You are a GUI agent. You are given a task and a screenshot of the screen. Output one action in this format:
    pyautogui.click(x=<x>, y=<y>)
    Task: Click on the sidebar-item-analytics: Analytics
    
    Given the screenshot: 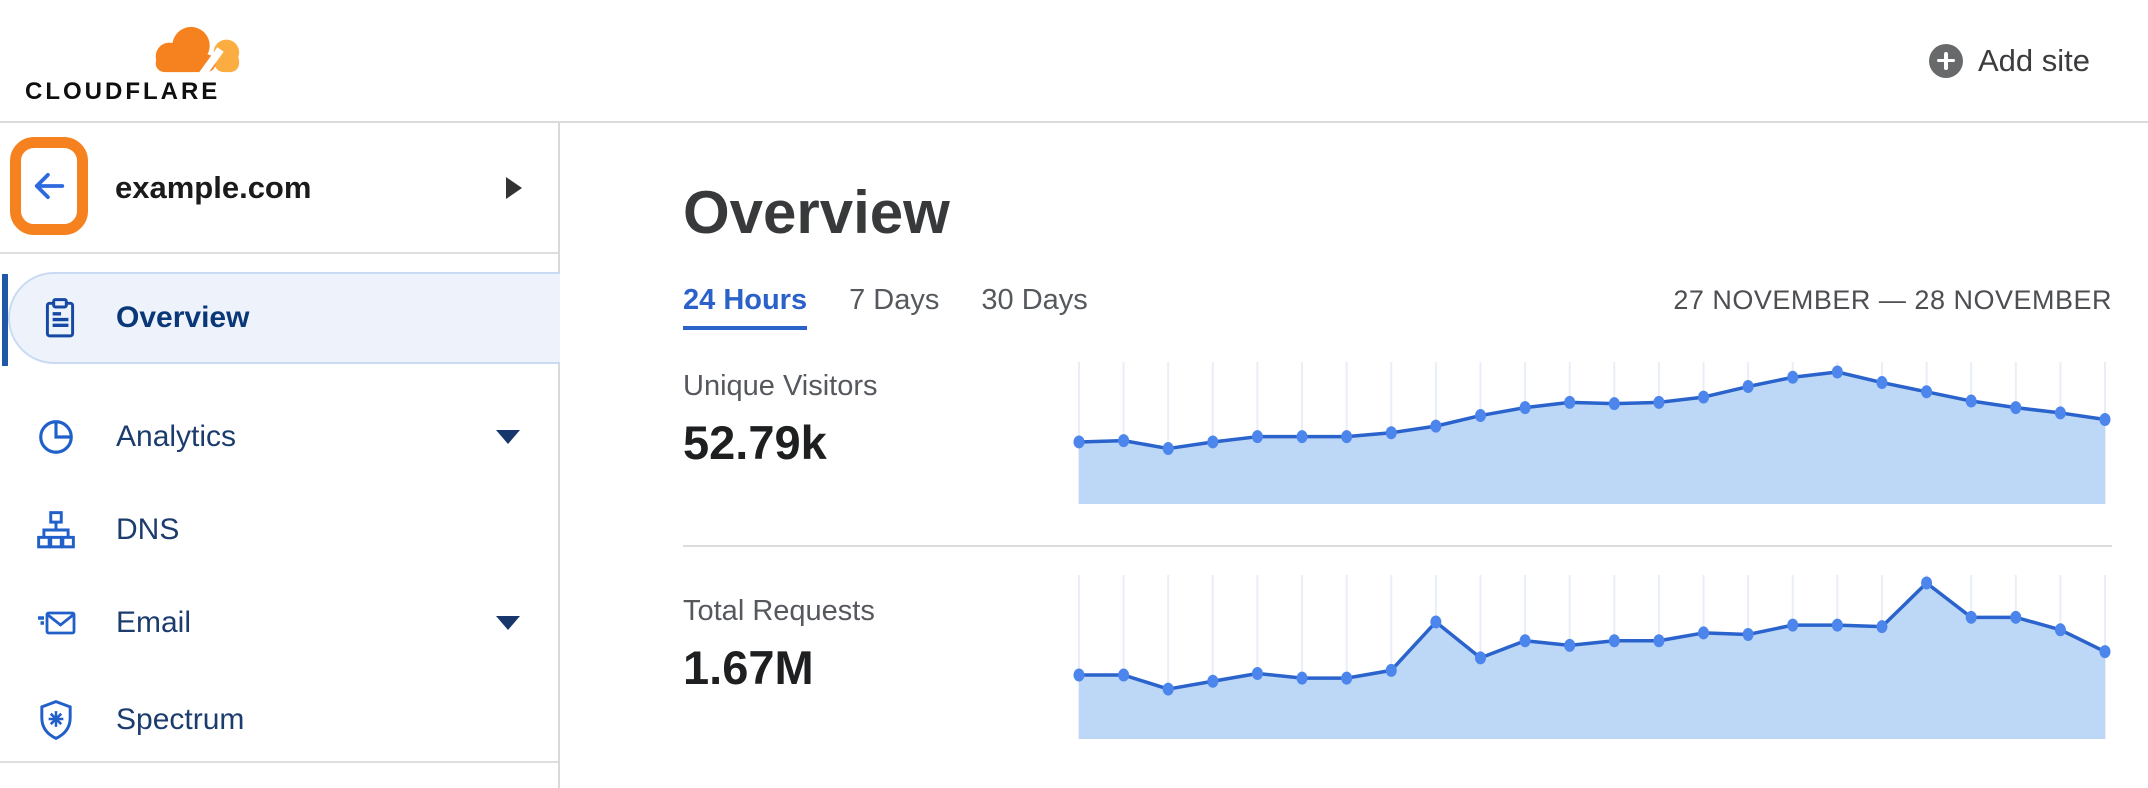 What is the action you would take?
    pyautogui.click(x=279, y=436)
    